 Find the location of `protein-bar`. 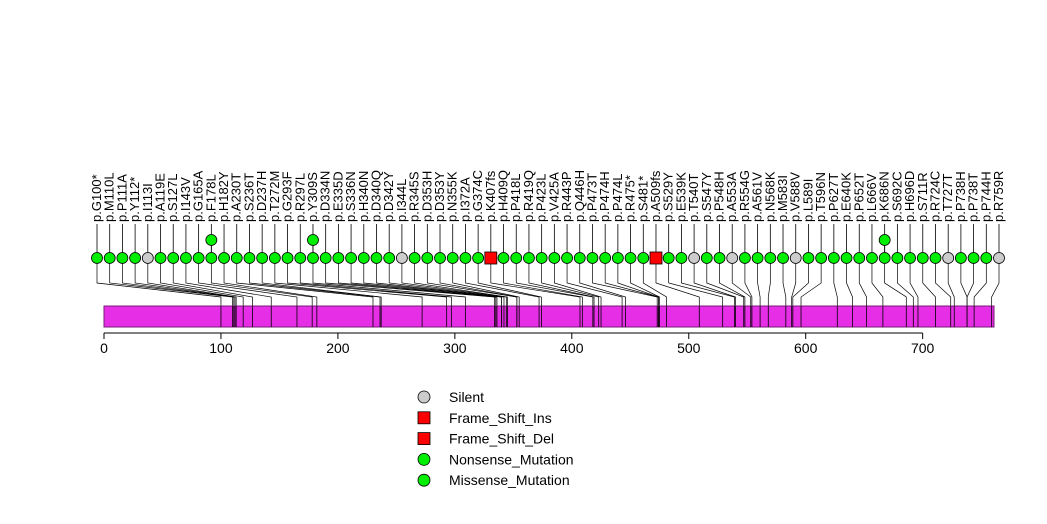

protein-bar is located at coordinates (549, 316).